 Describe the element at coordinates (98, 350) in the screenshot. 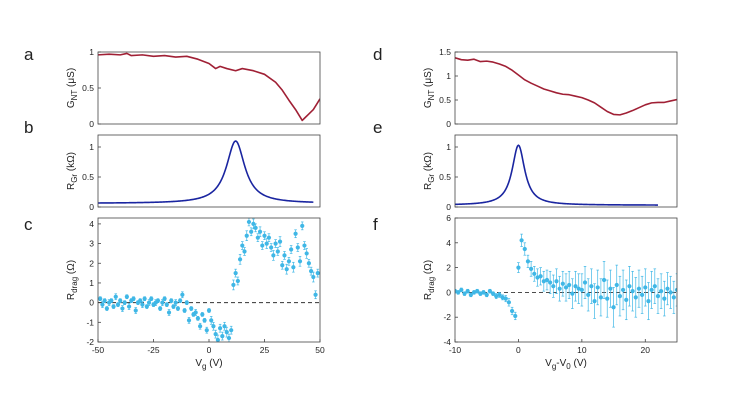

I see `x-tick-label: -50` at that location.